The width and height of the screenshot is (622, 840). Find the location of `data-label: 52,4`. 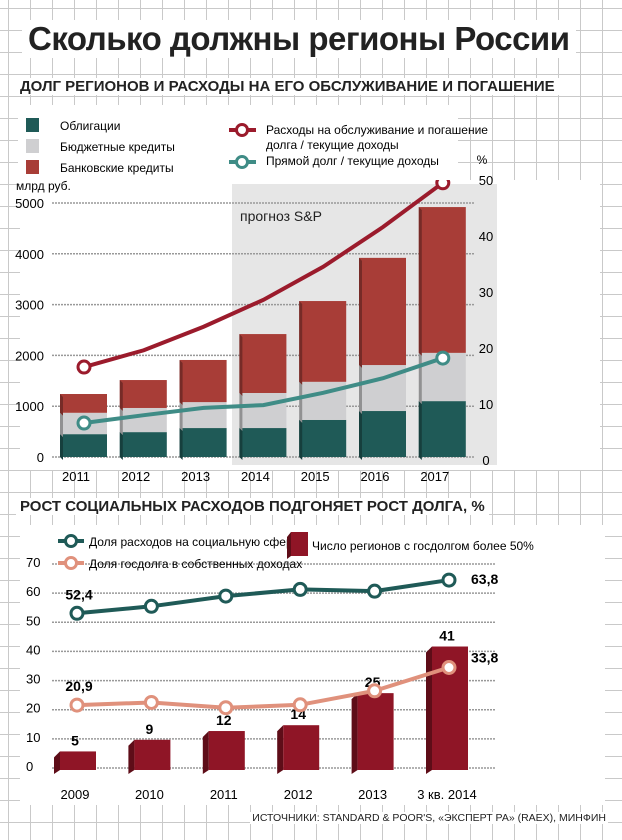

data-label: 52,4 is located at coordinates (78, 594).